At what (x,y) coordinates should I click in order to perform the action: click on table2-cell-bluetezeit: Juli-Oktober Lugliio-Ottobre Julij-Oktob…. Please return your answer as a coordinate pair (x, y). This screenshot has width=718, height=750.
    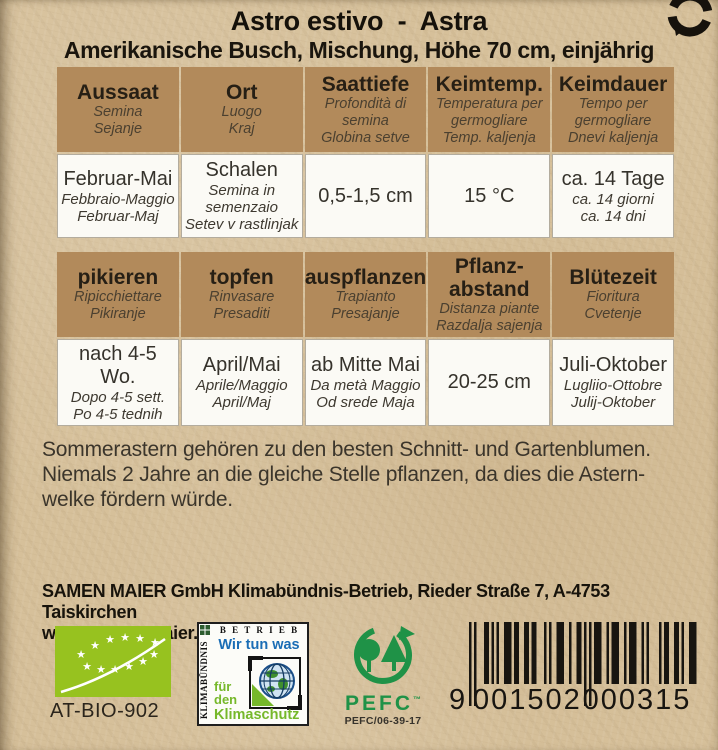
    Looking at the image, I should click on (613, 382).